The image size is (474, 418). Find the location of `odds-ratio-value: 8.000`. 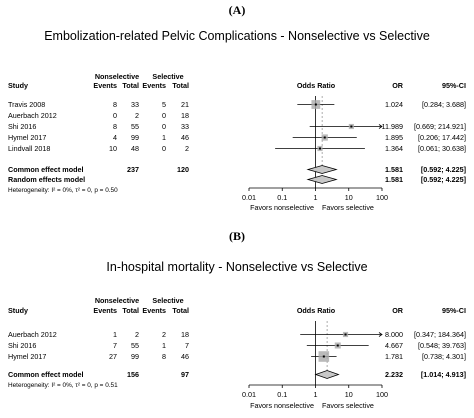

odds-ratio-value: 8.000 is located at coordinates (394, 334).